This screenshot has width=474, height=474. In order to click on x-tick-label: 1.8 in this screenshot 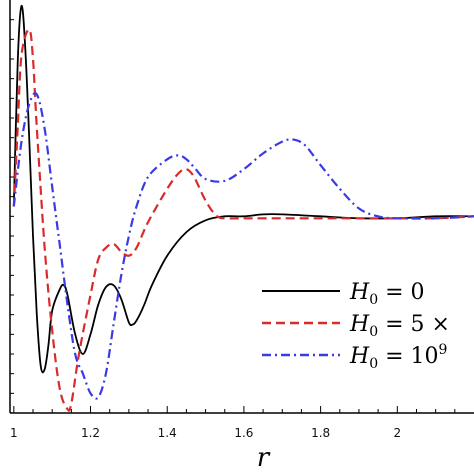, I will do `click(320, 433)`.